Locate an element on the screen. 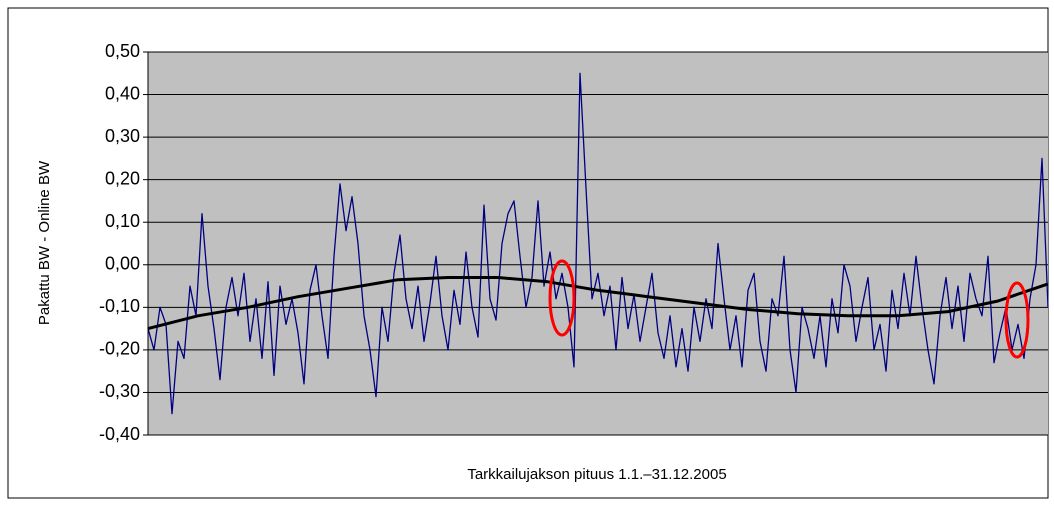  y-axis-label: Pakattu BW - Online BW is located at coordinates (44, 242).